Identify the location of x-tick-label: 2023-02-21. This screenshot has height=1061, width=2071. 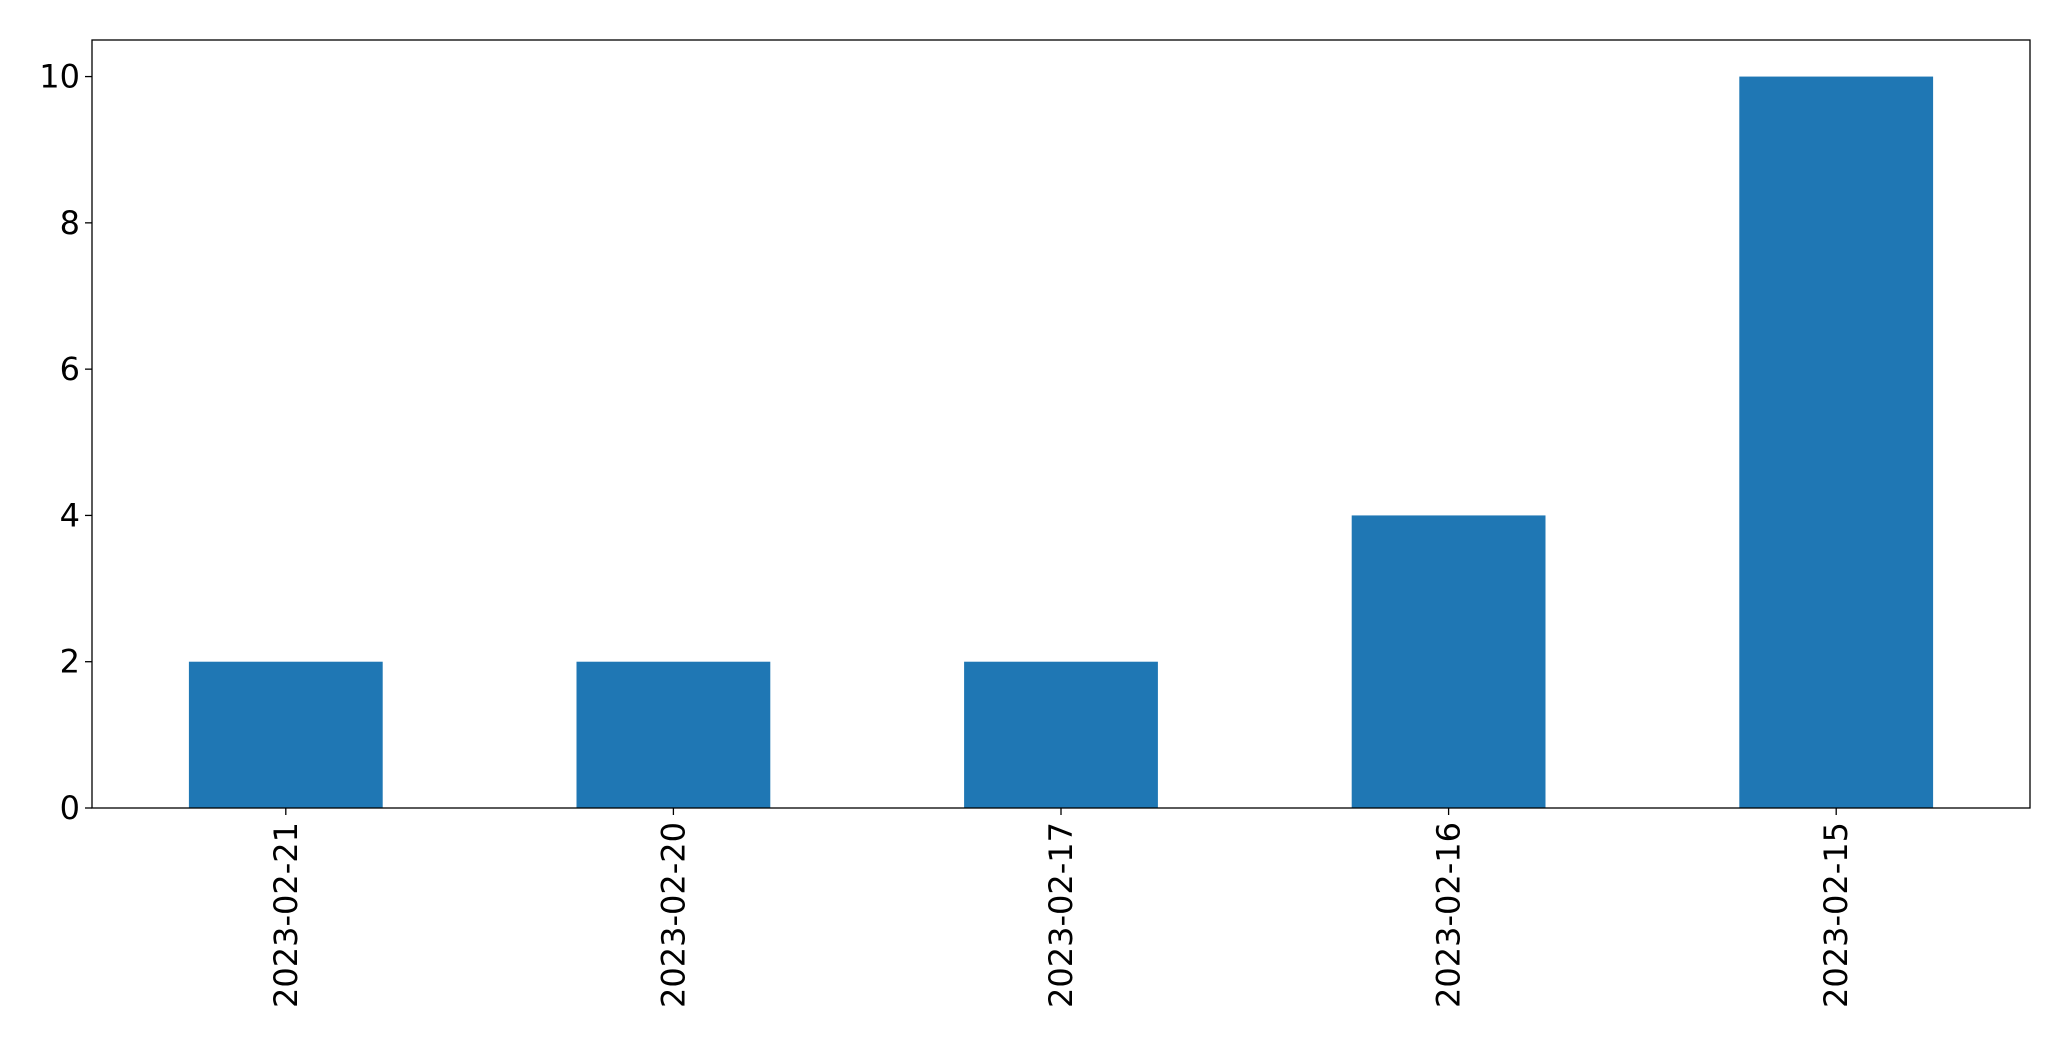
(286, 915).